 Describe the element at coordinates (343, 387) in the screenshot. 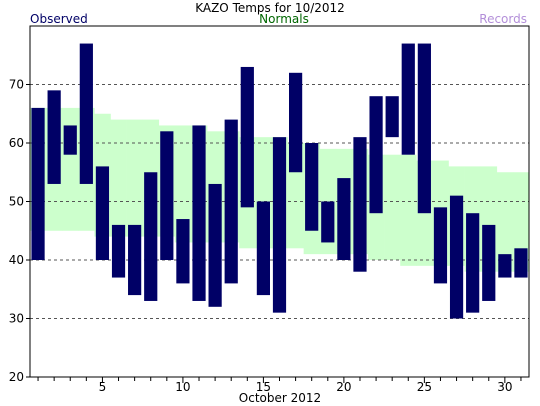

I see `x-tick-label-20: 20` at that location.